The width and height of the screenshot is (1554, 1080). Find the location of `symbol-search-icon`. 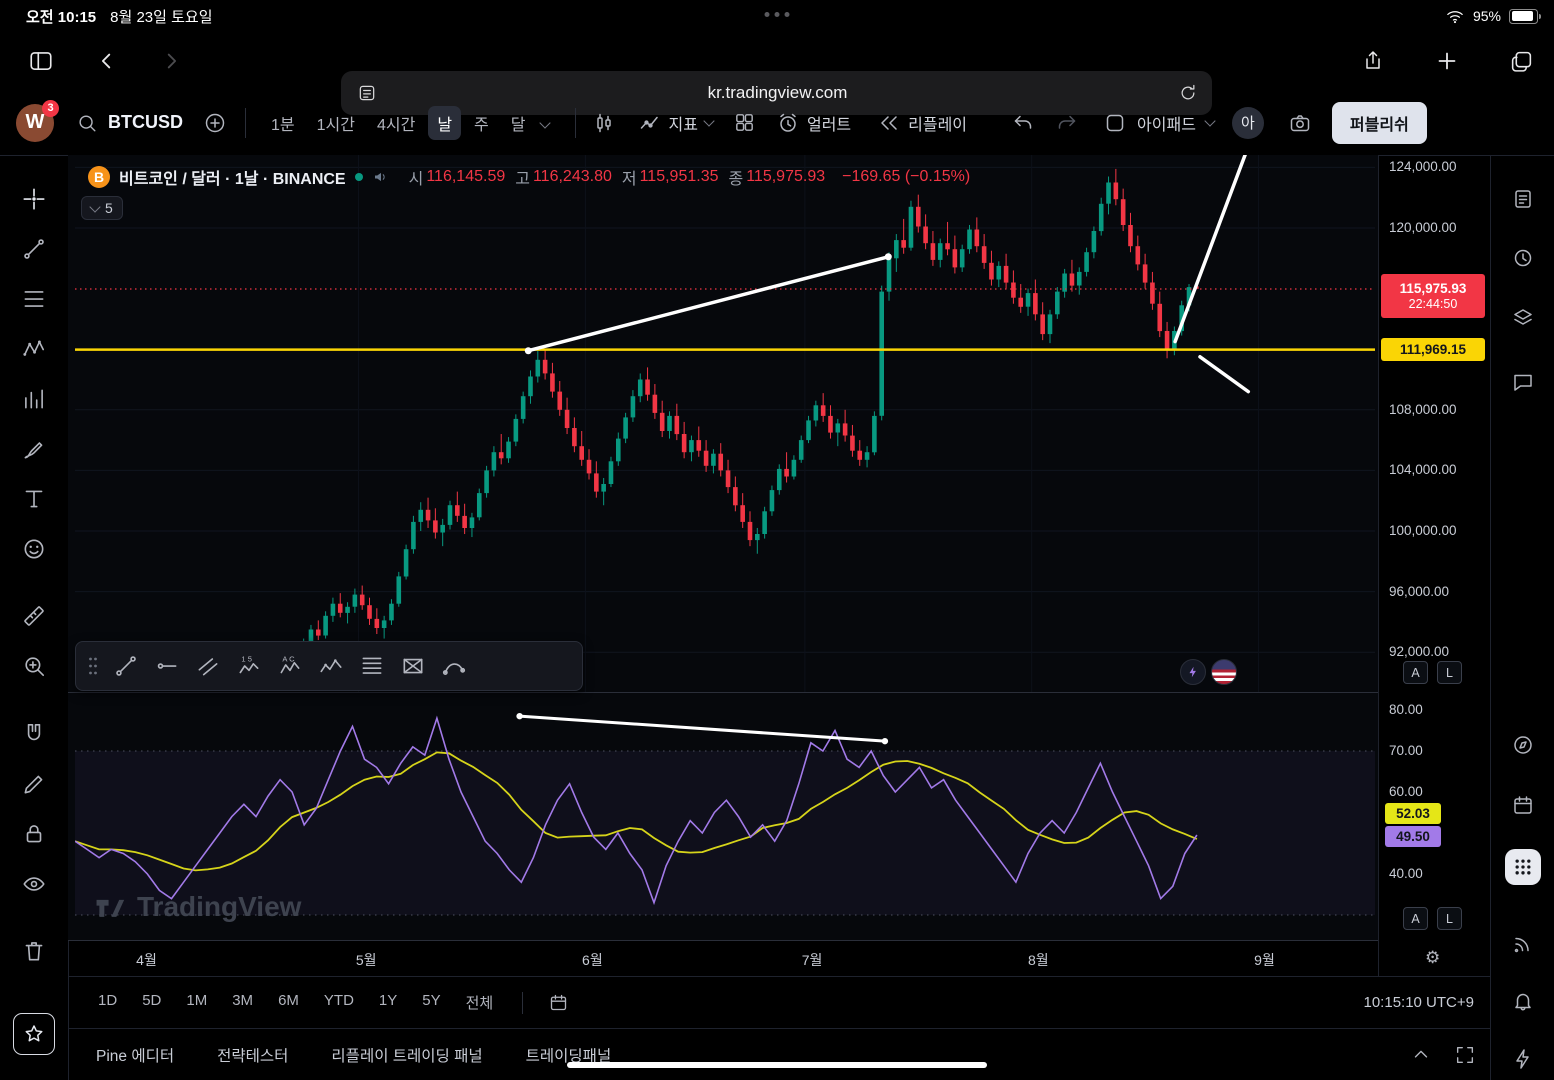

symbol-search-icon is located at coordinates (87, 123).